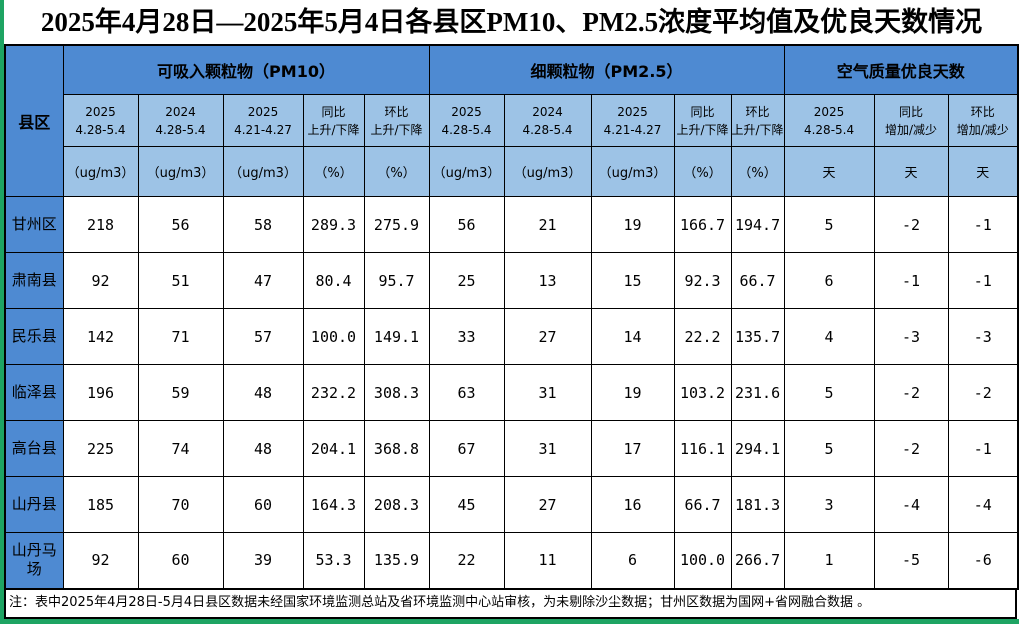  I want to click on table-cell: 60, so click(263, 504).